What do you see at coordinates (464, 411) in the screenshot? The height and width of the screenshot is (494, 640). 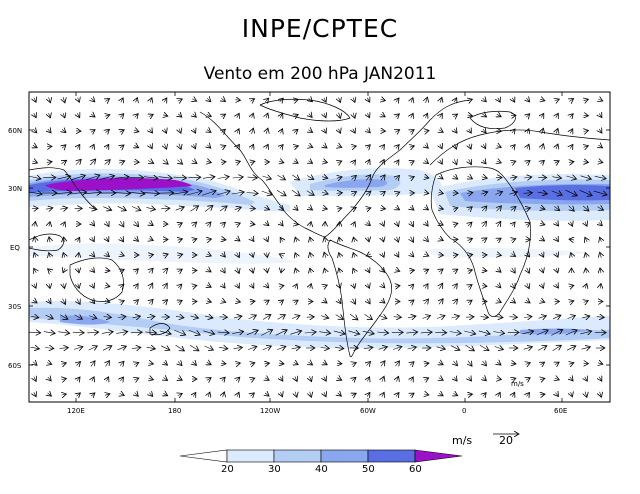 I see `lon-label-0: 0` at bounding box center [464, 411].